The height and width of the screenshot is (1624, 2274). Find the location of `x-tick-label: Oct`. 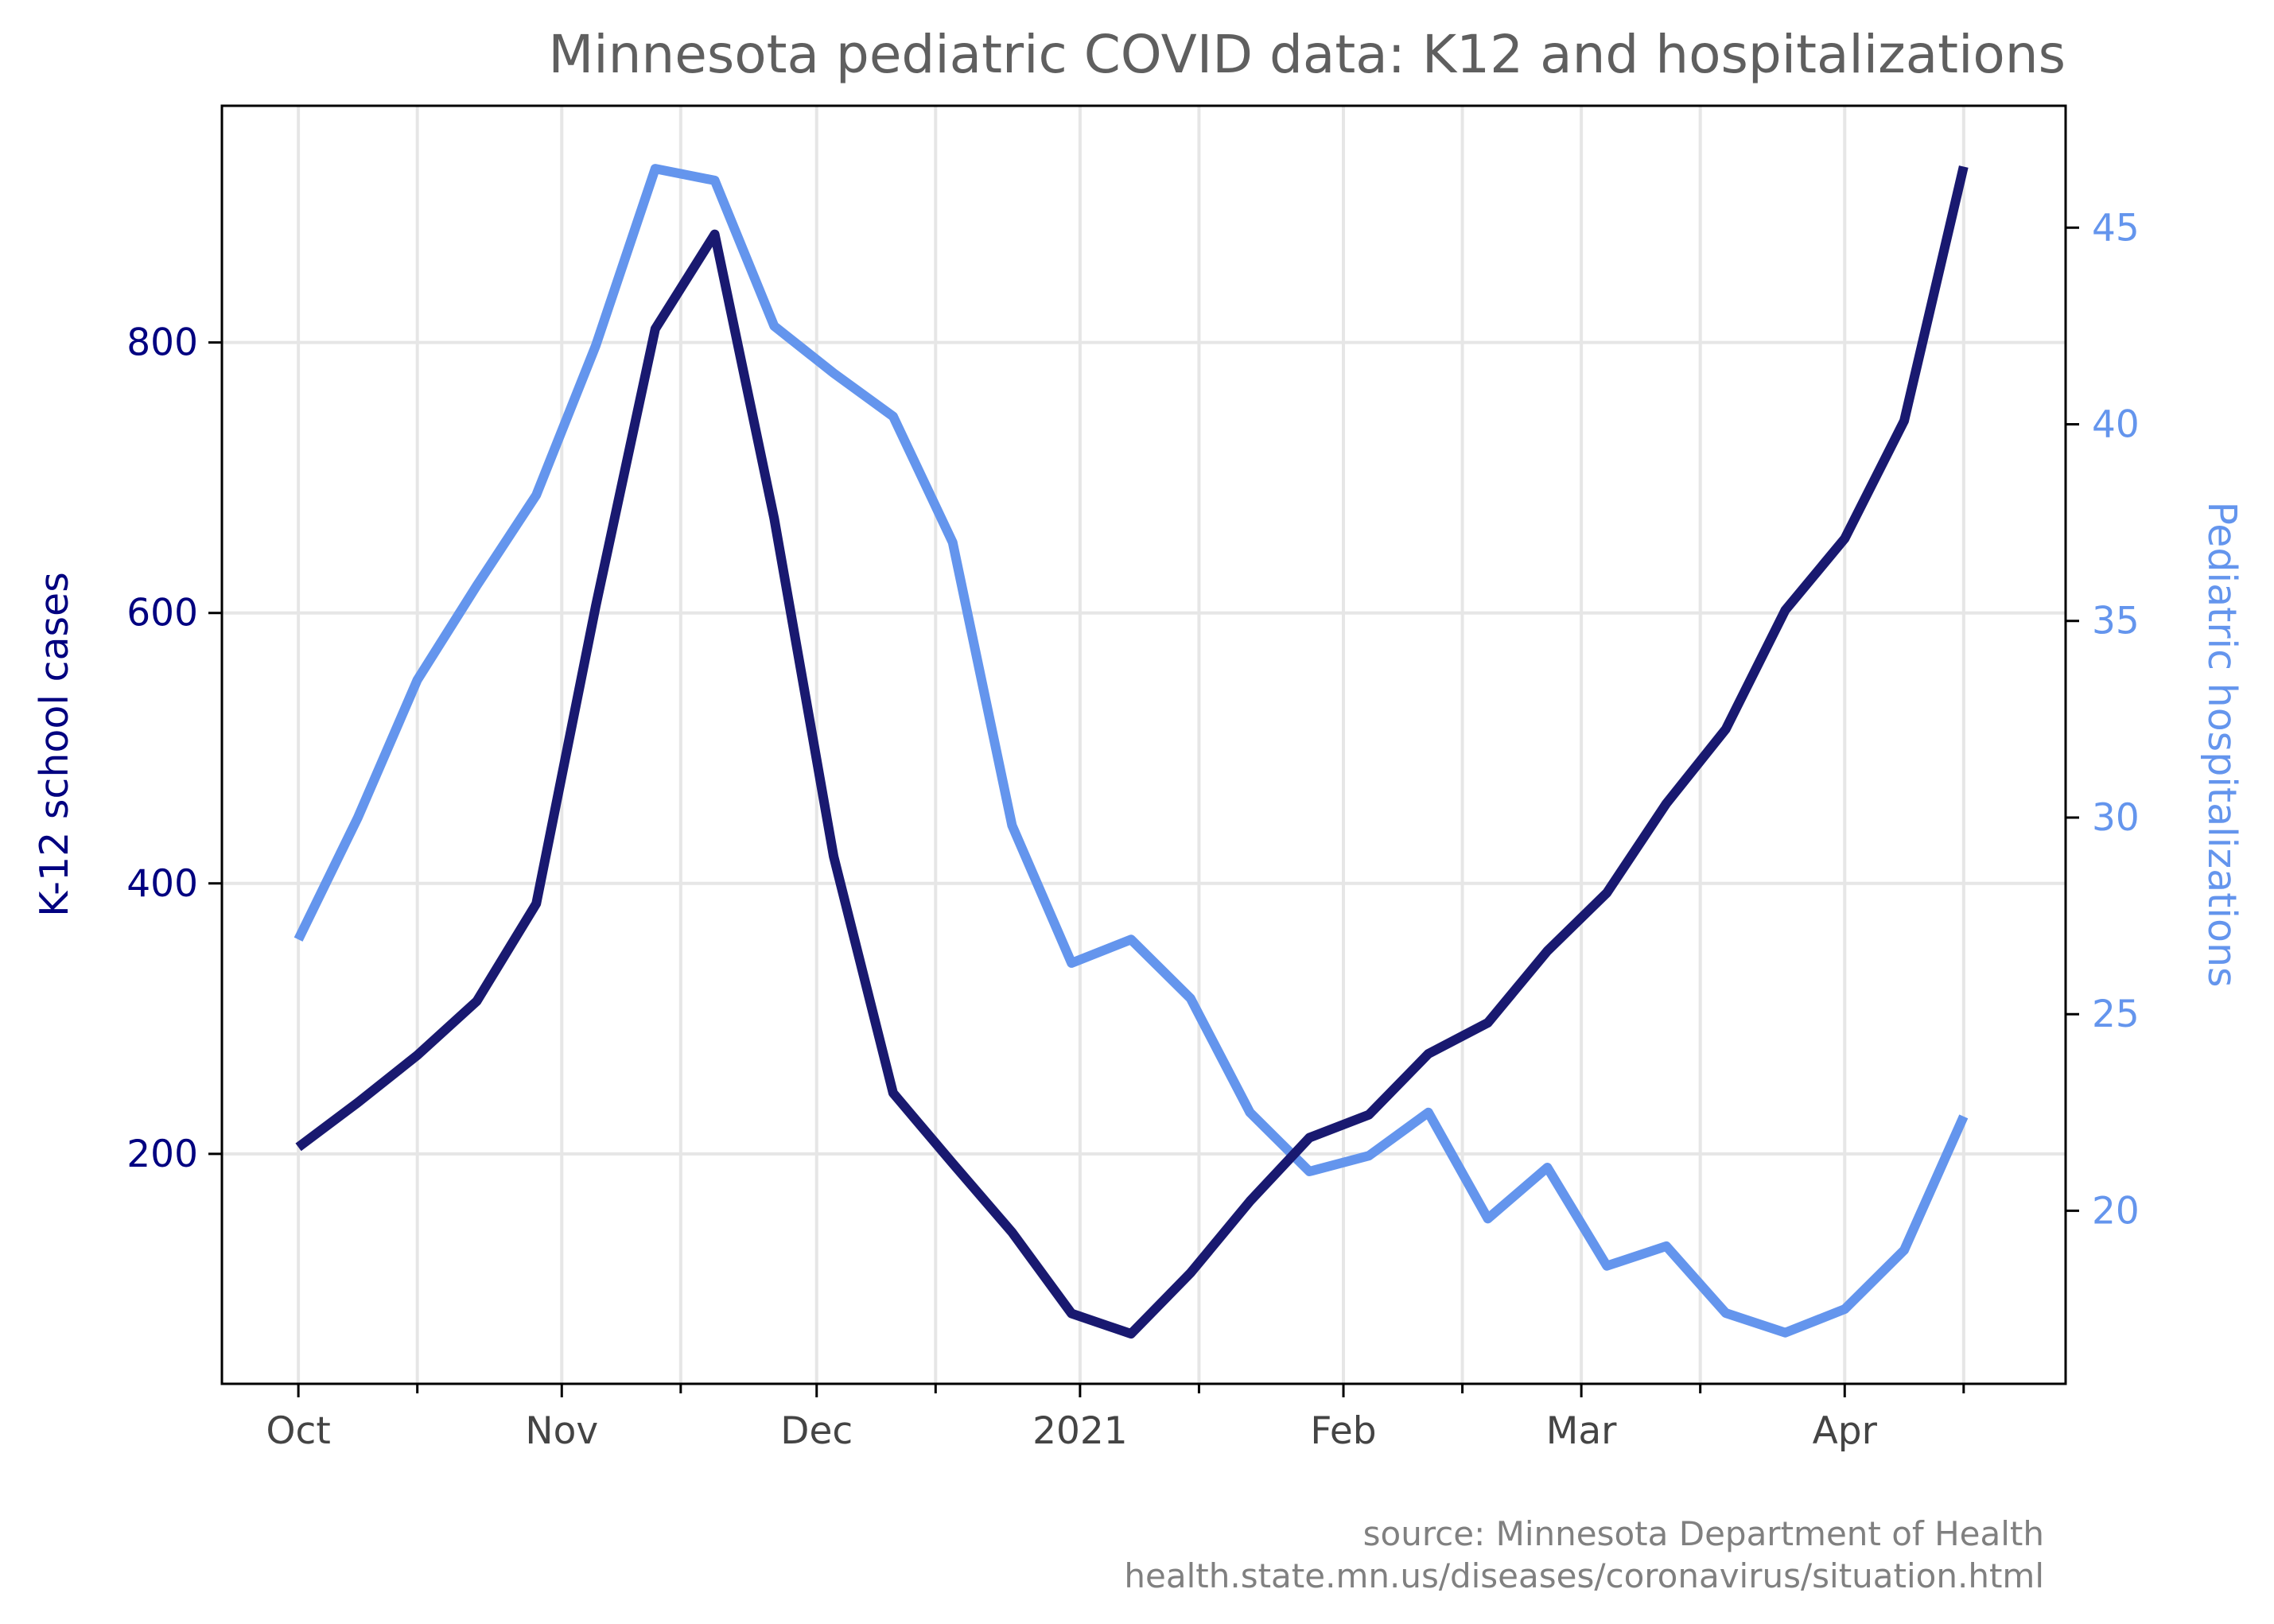

x-tick-label: Oct is located at coordinates (298, 1431).